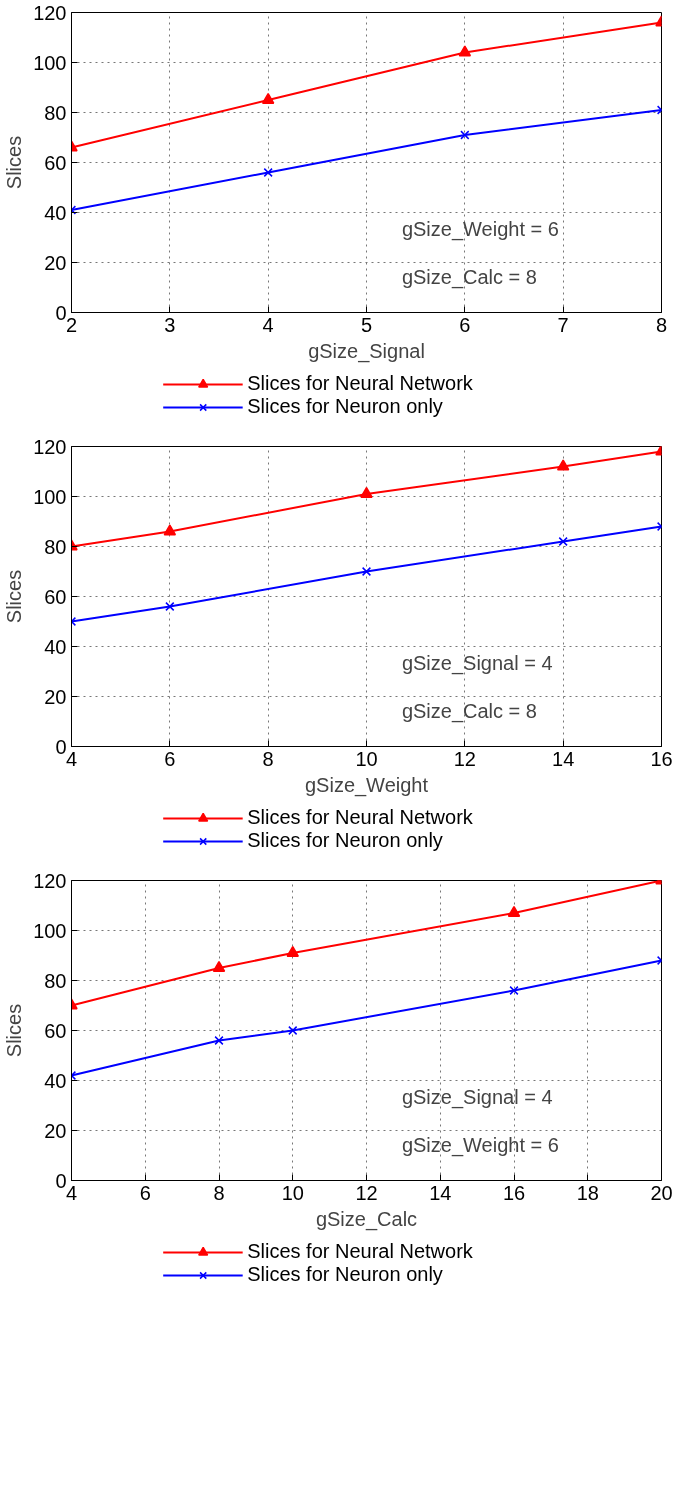 This screenshot has height=1495, width=687. What do you see at coordinates (587, 1192) in the screenshot?
I see `x-tick-label: 18` at bounding box center [587, 1192].